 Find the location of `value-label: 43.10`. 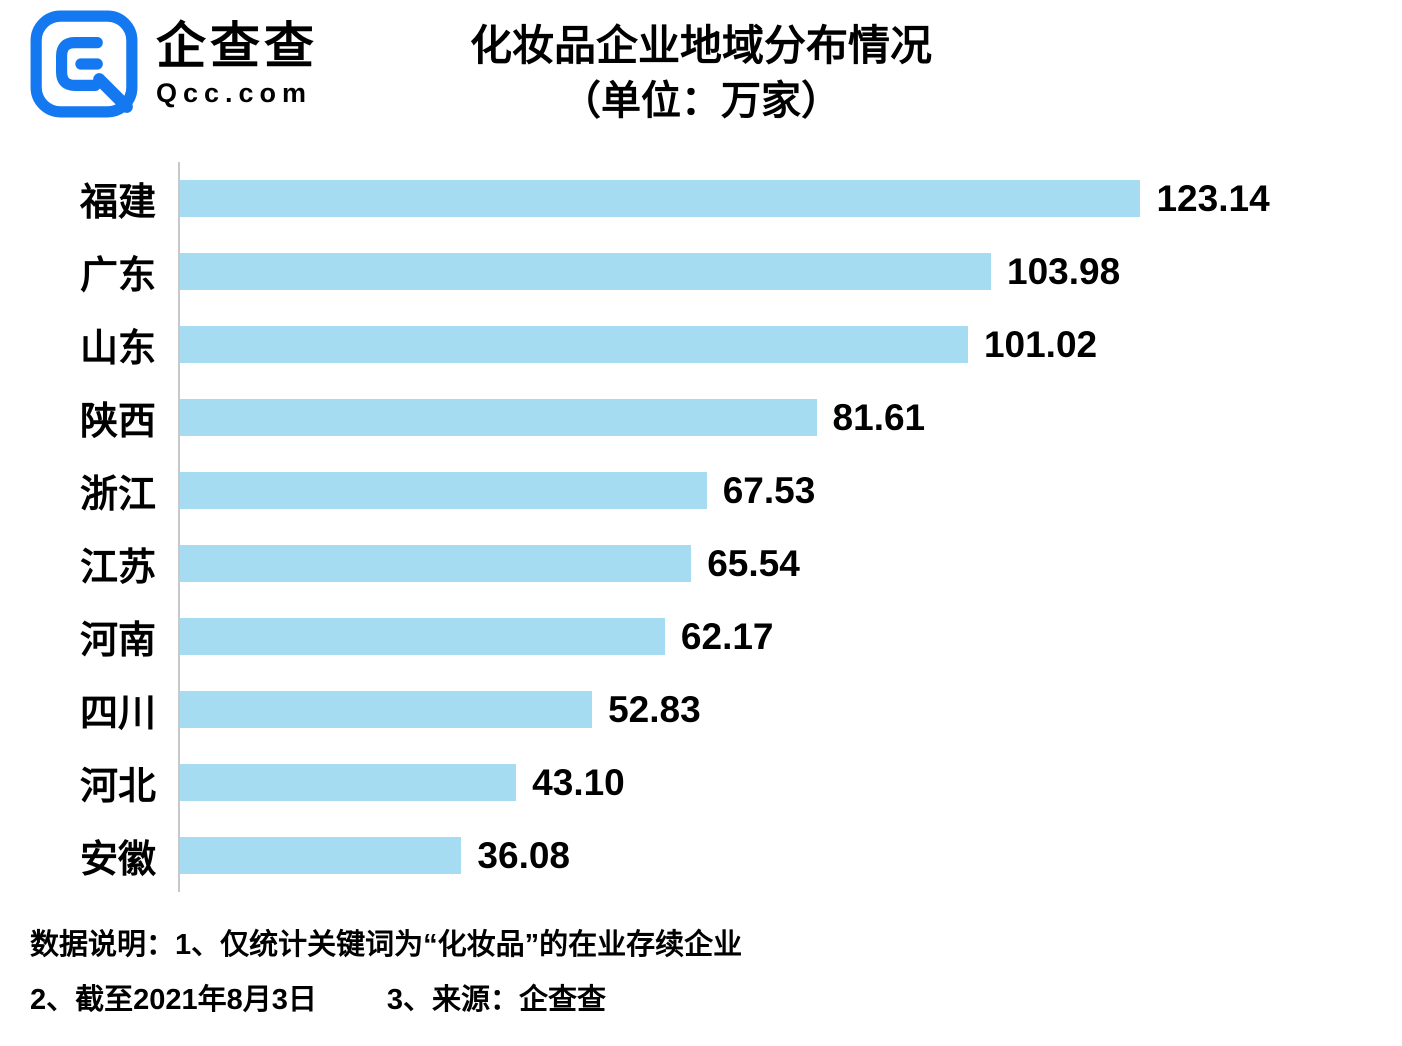

value-label: 43.10 is located at coordinates (578, 782).